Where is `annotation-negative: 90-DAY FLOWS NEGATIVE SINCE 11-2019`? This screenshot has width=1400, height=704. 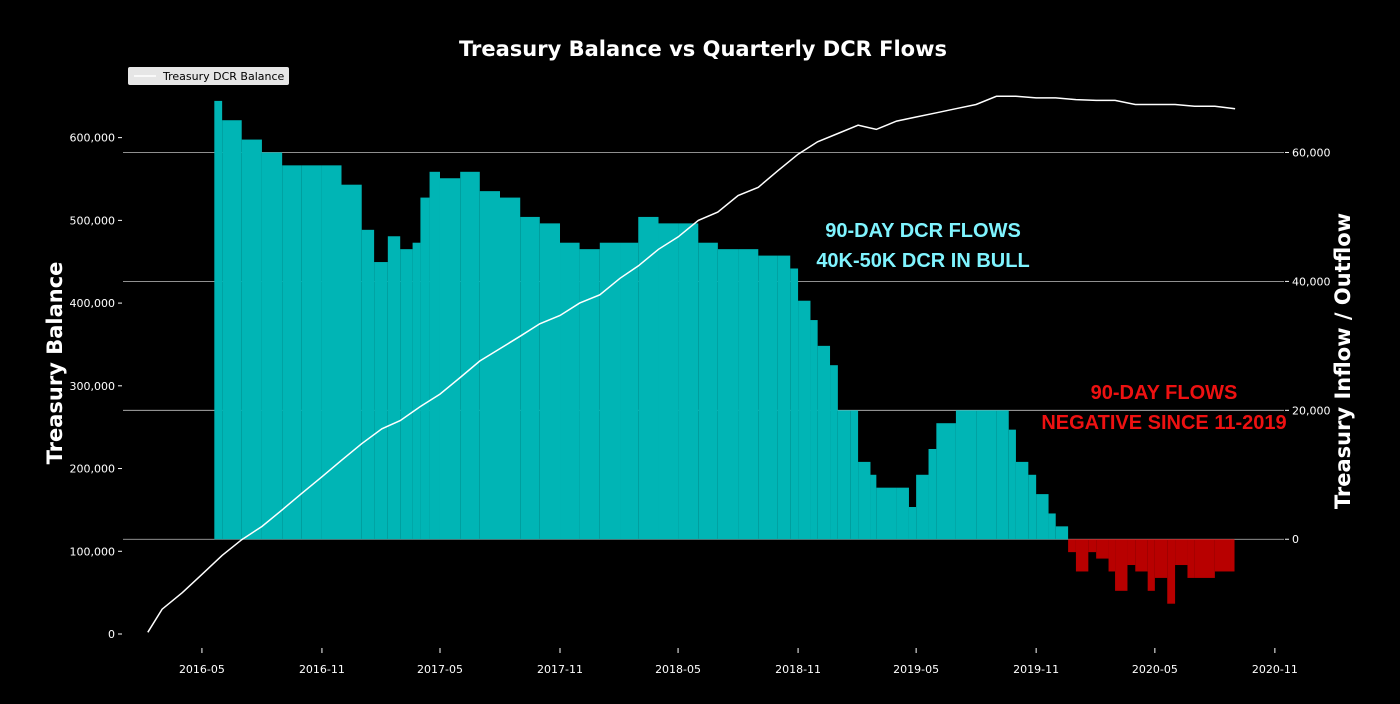
annotation-negative: 90-DAY FLOWS NEGATIVE SINCE 11-2019 is located at coordinates (1163, 408).